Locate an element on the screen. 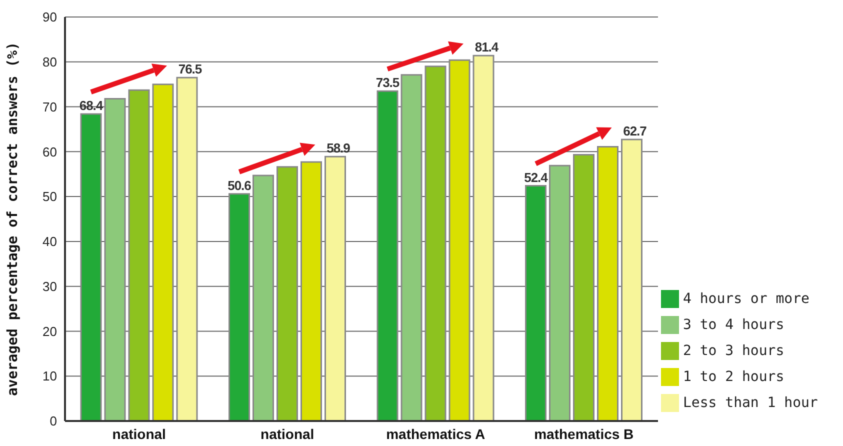 This screenshot has height=446, width=843. y-tick-label: 80 is located at coordinates (49, 62).